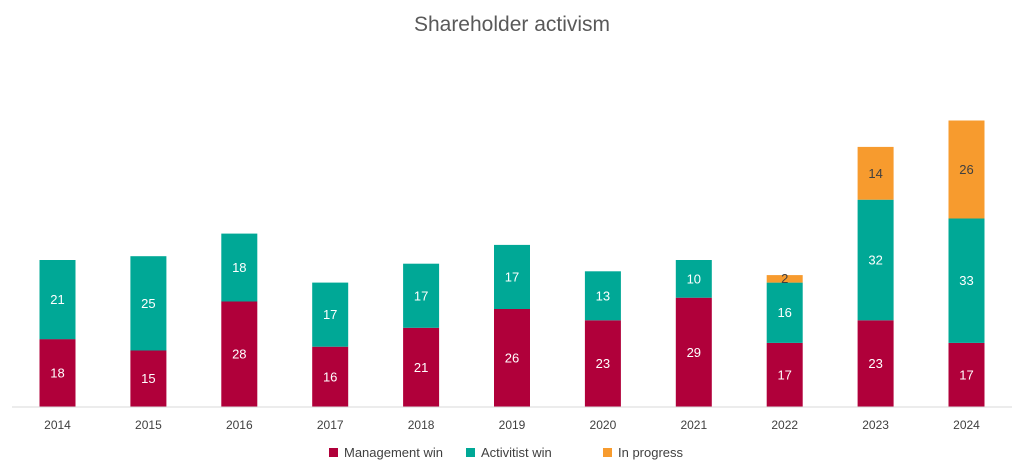  I want to click on data-label-2018-series-0: 21, so click(421, 367).